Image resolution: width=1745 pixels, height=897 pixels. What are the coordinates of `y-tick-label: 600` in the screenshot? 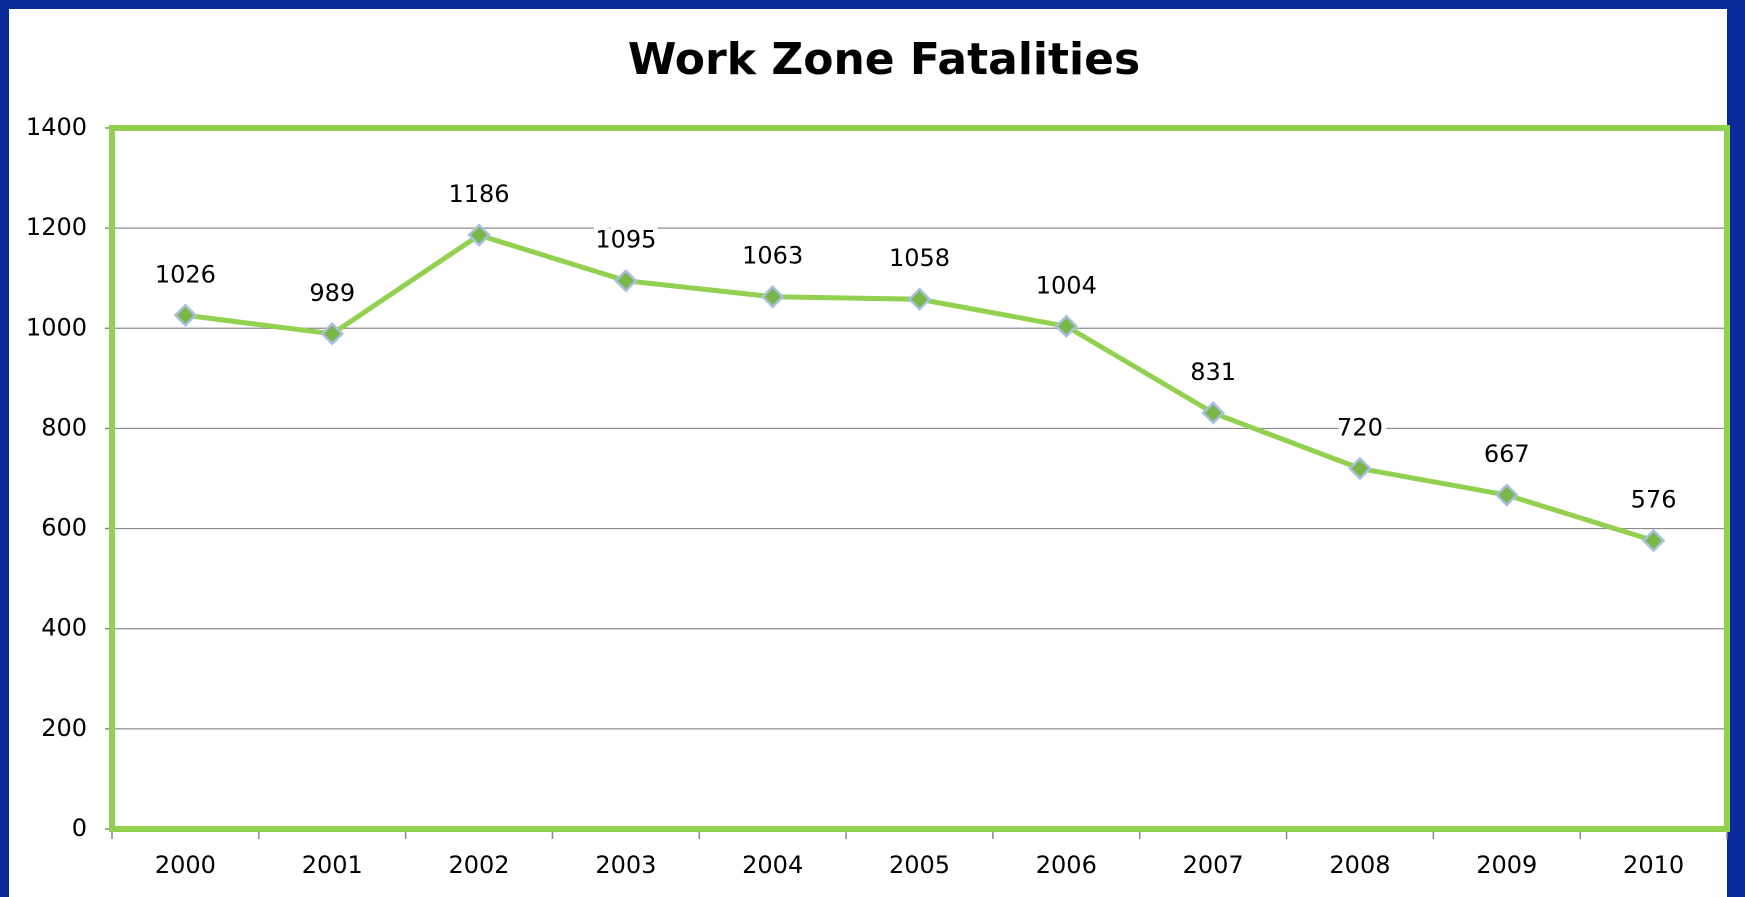 It's located at (64, 528).